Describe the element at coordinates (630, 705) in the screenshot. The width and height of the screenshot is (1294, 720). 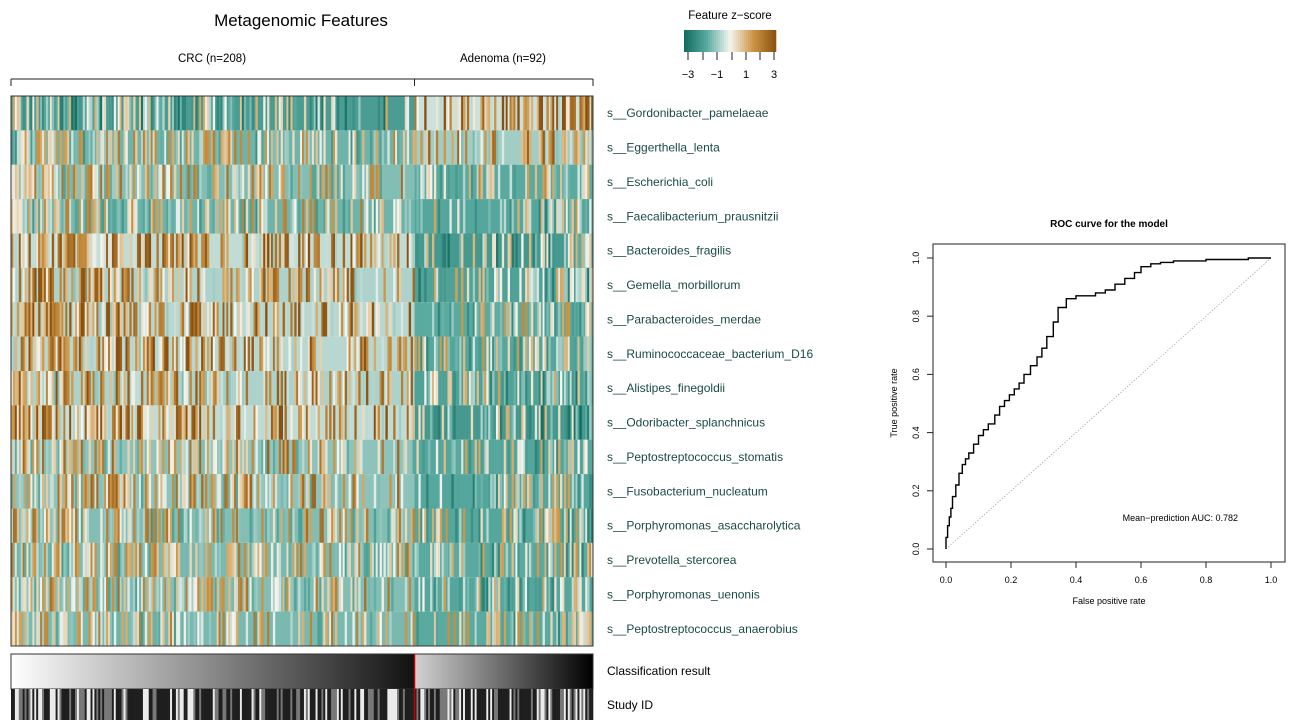
I see `track-label-study-id: Study ID` at that location.